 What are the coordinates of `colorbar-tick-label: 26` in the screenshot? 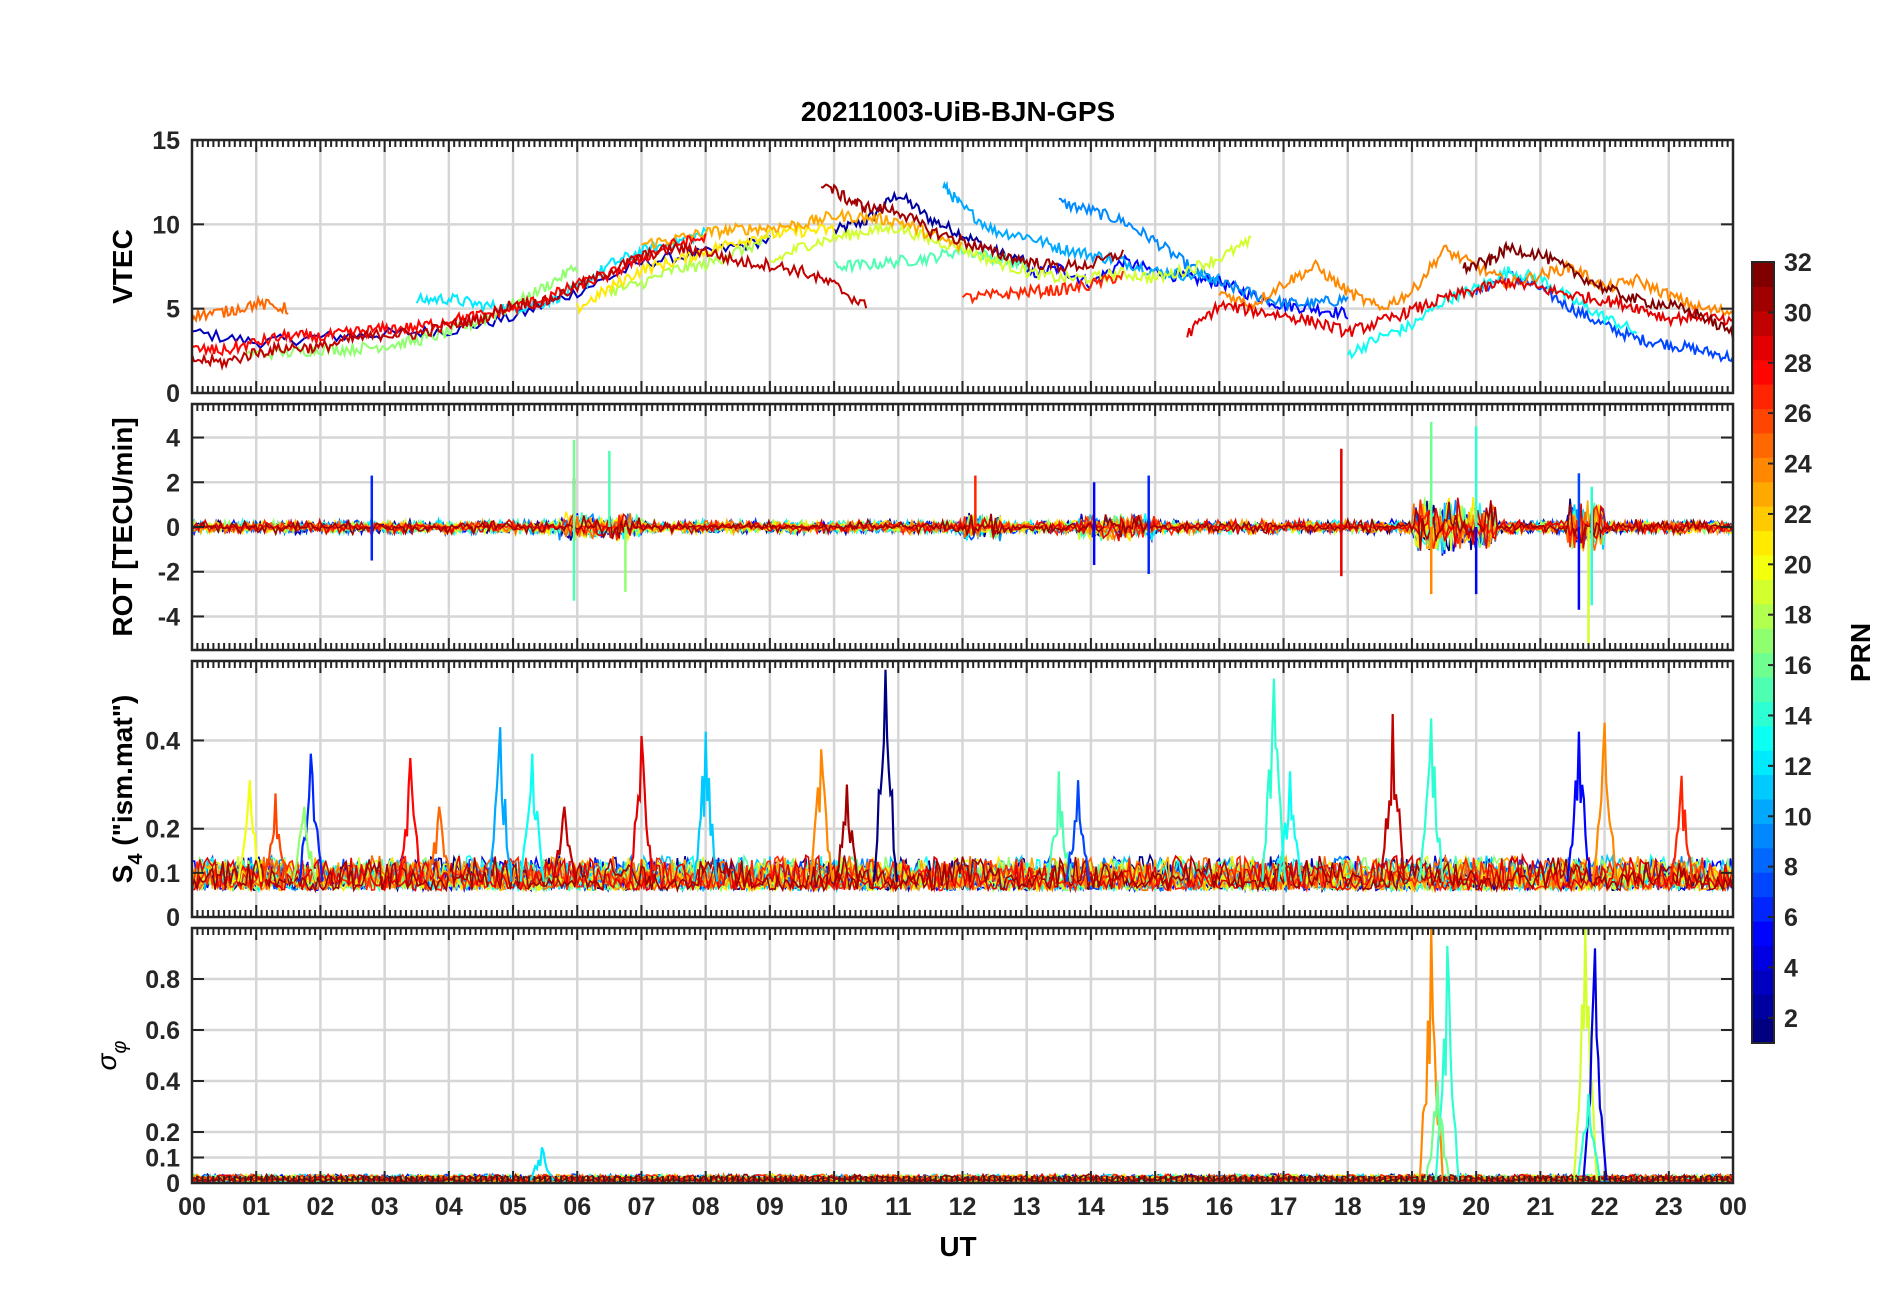 It's located at (1798, 414).